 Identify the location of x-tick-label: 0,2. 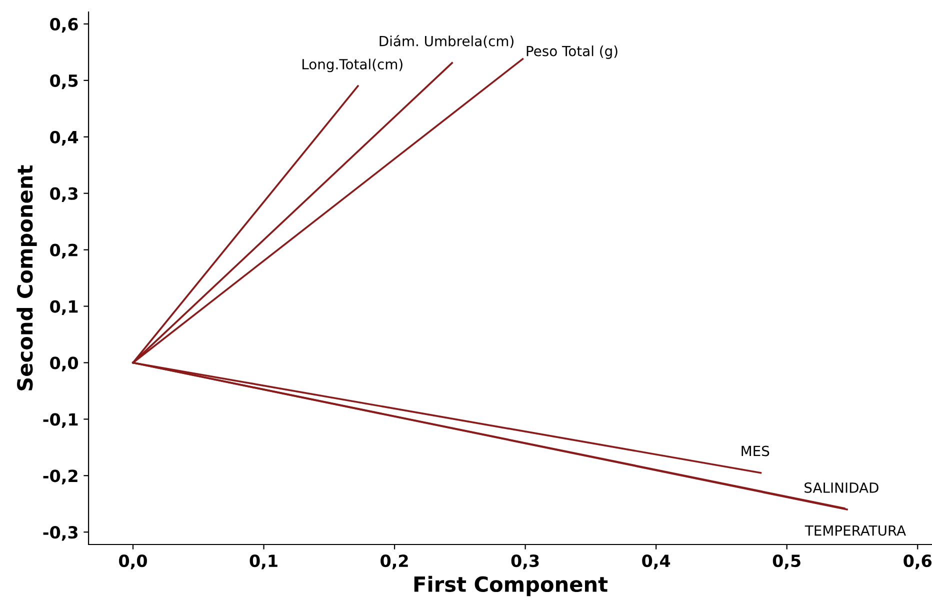
(394, 562).